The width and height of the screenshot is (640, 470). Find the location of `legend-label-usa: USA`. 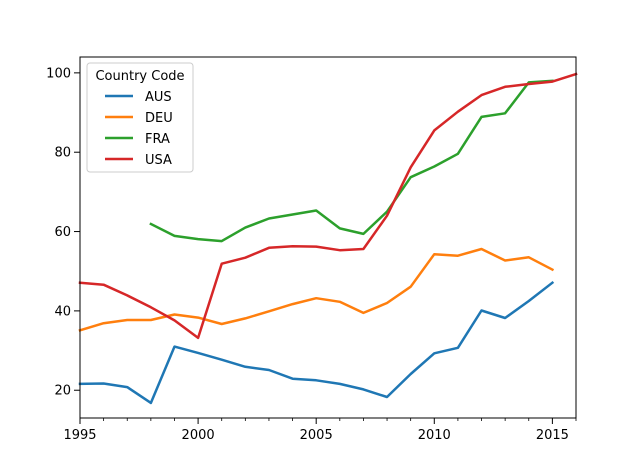

legend-label-usa: USA is located at coordinates (158, 160).